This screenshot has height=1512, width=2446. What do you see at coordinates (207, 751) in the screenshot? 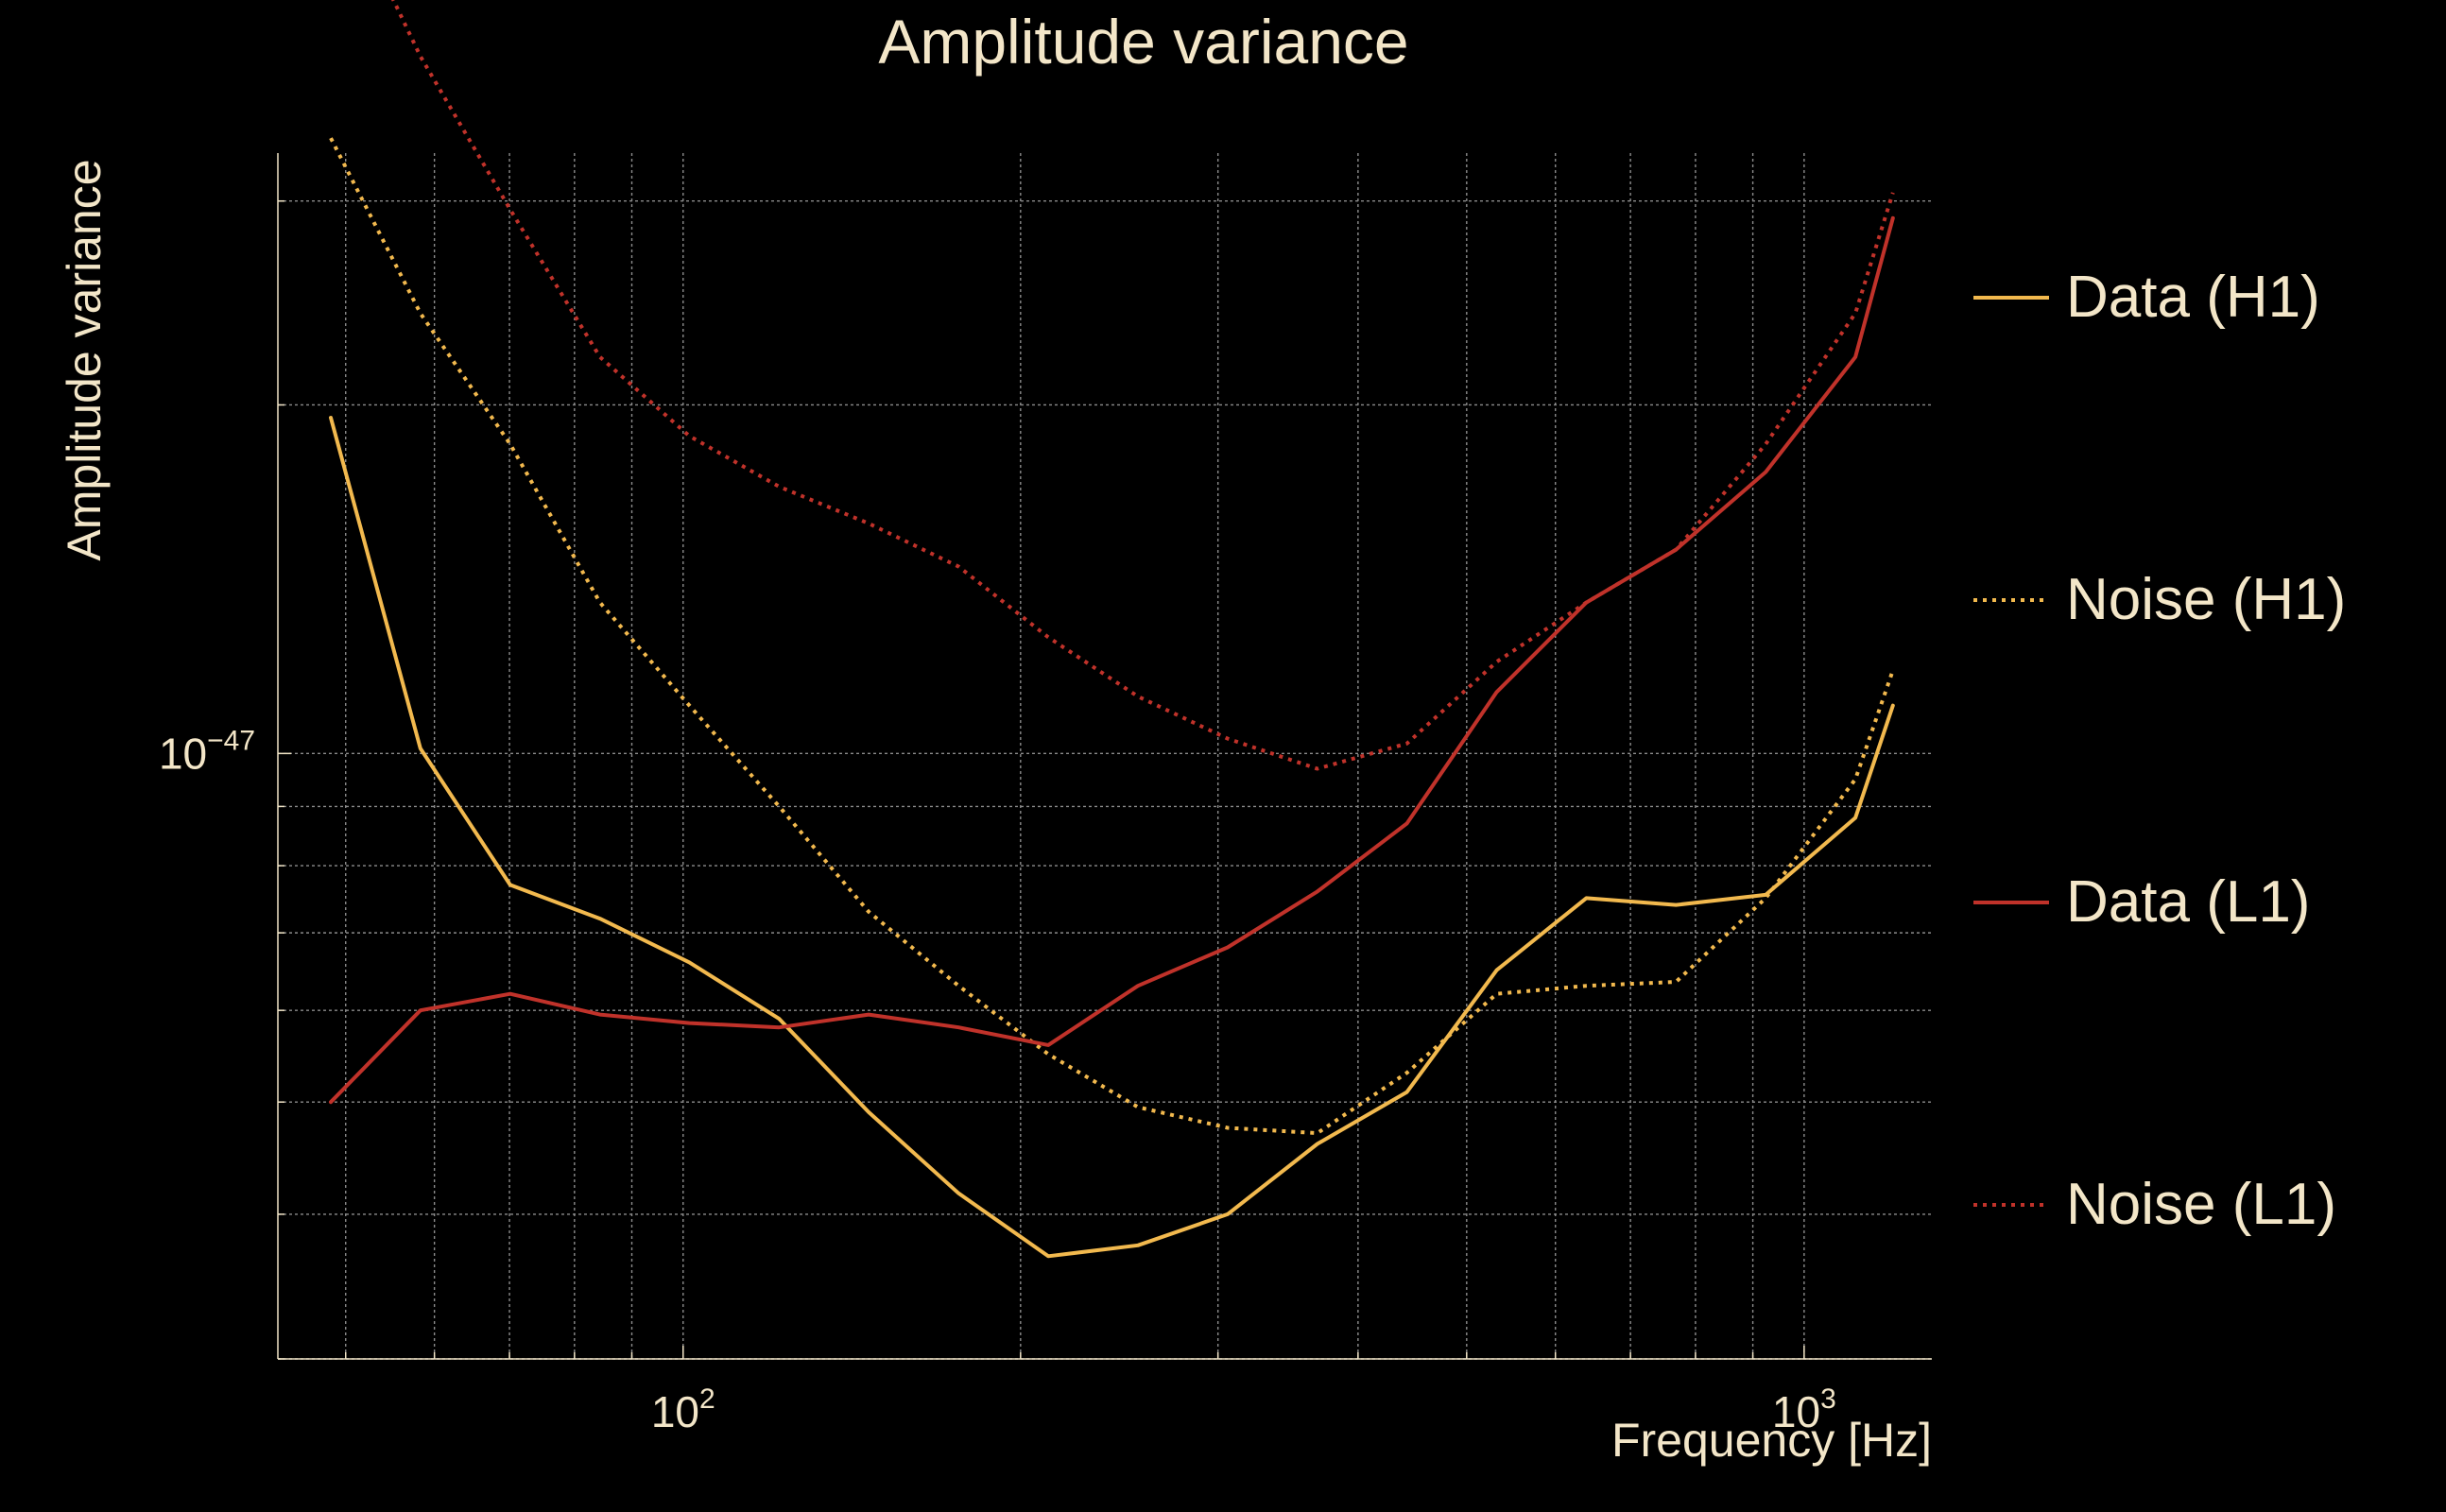
I see `y-tick-label: 10−47` at bounding box center [207, 751].